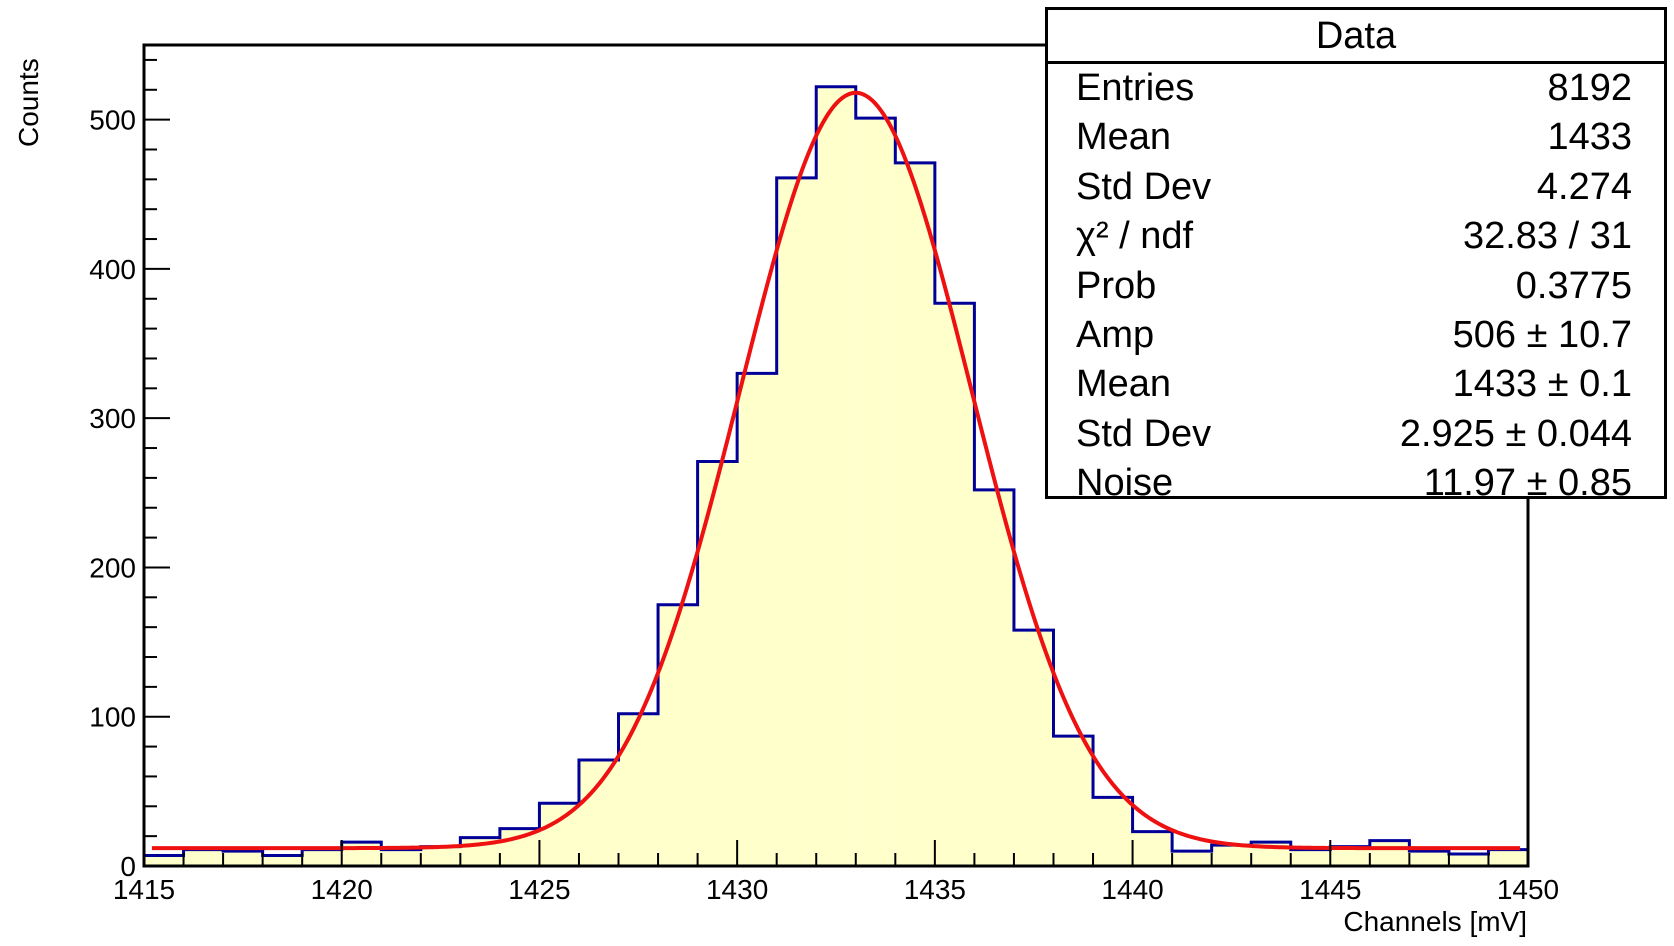 The width and height of the screenshot is (1674, 946). I want to click on stat-value: 1433, so click(1589, 137).